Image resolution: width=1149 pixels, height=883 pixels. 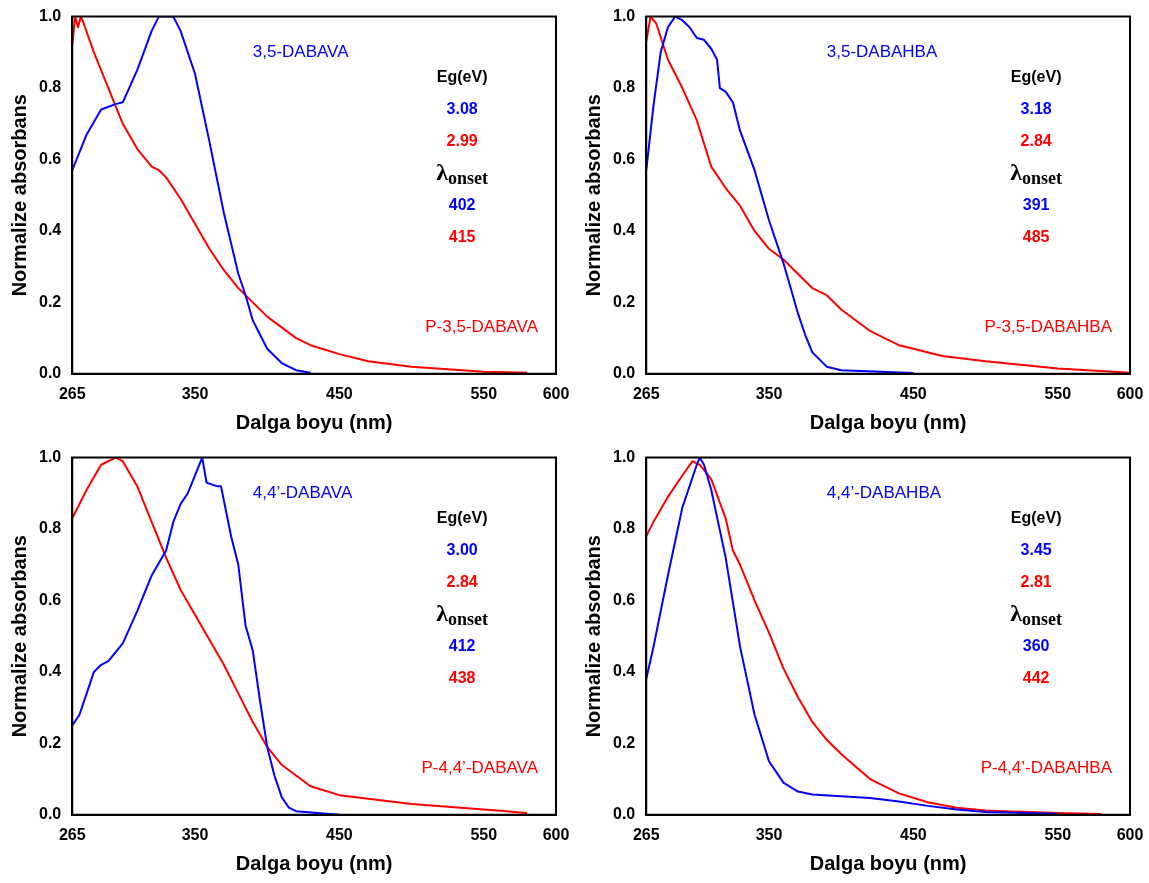 I want to click on series-label: P-4,4’-DABAHBA, so click(x=1046, y=768).